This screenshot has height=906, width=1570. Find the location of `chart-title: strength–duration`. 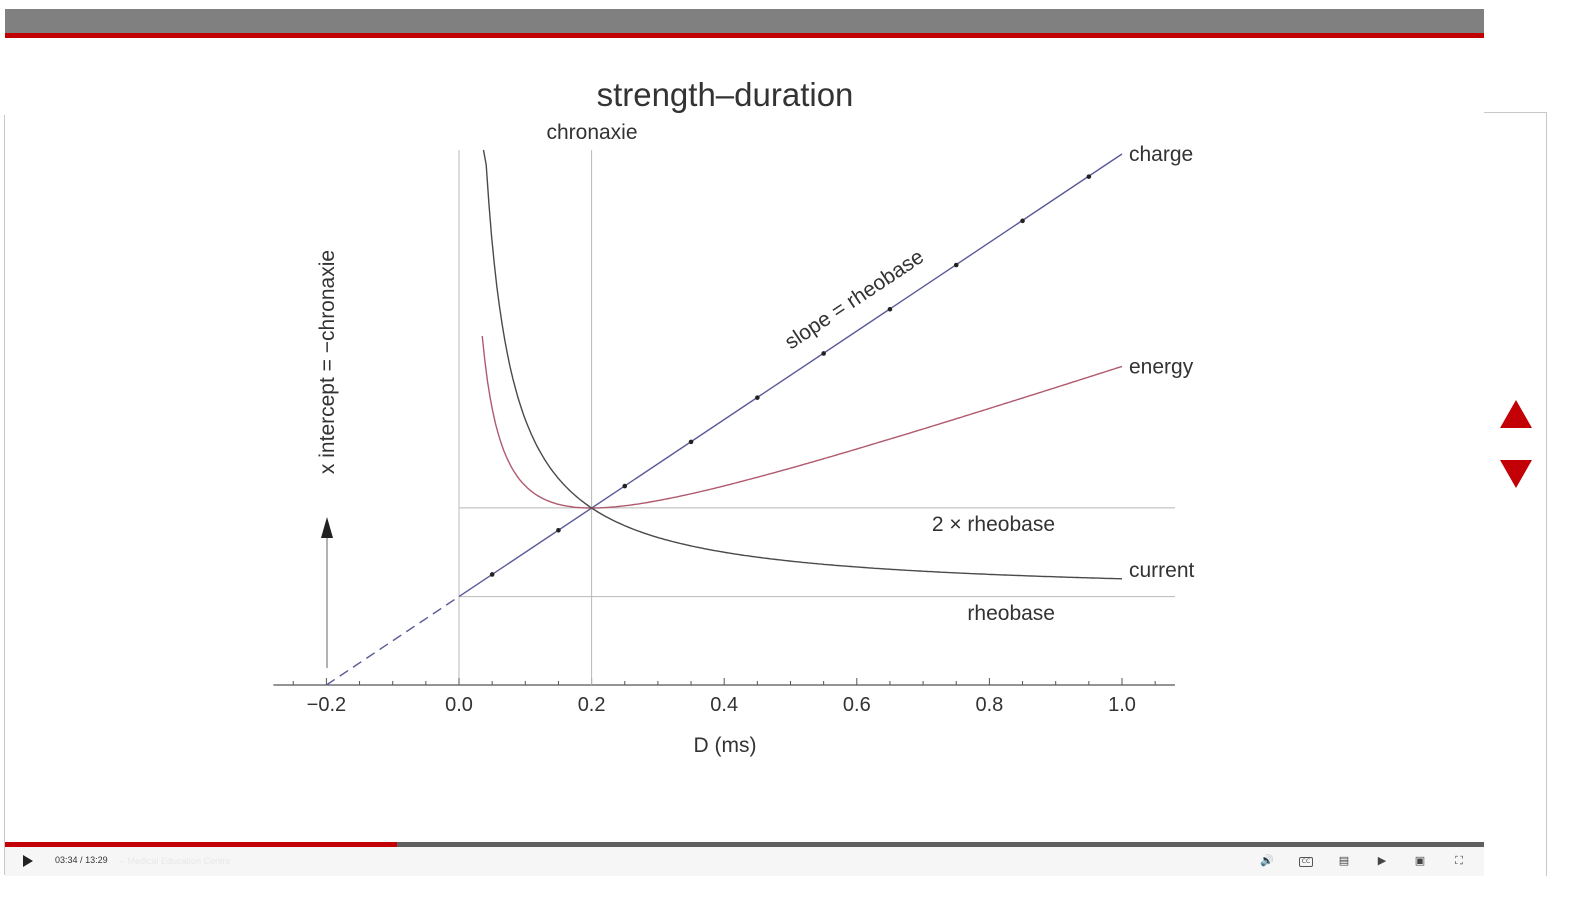

chart-title: strength–duration is located at coordinates (725, 94).